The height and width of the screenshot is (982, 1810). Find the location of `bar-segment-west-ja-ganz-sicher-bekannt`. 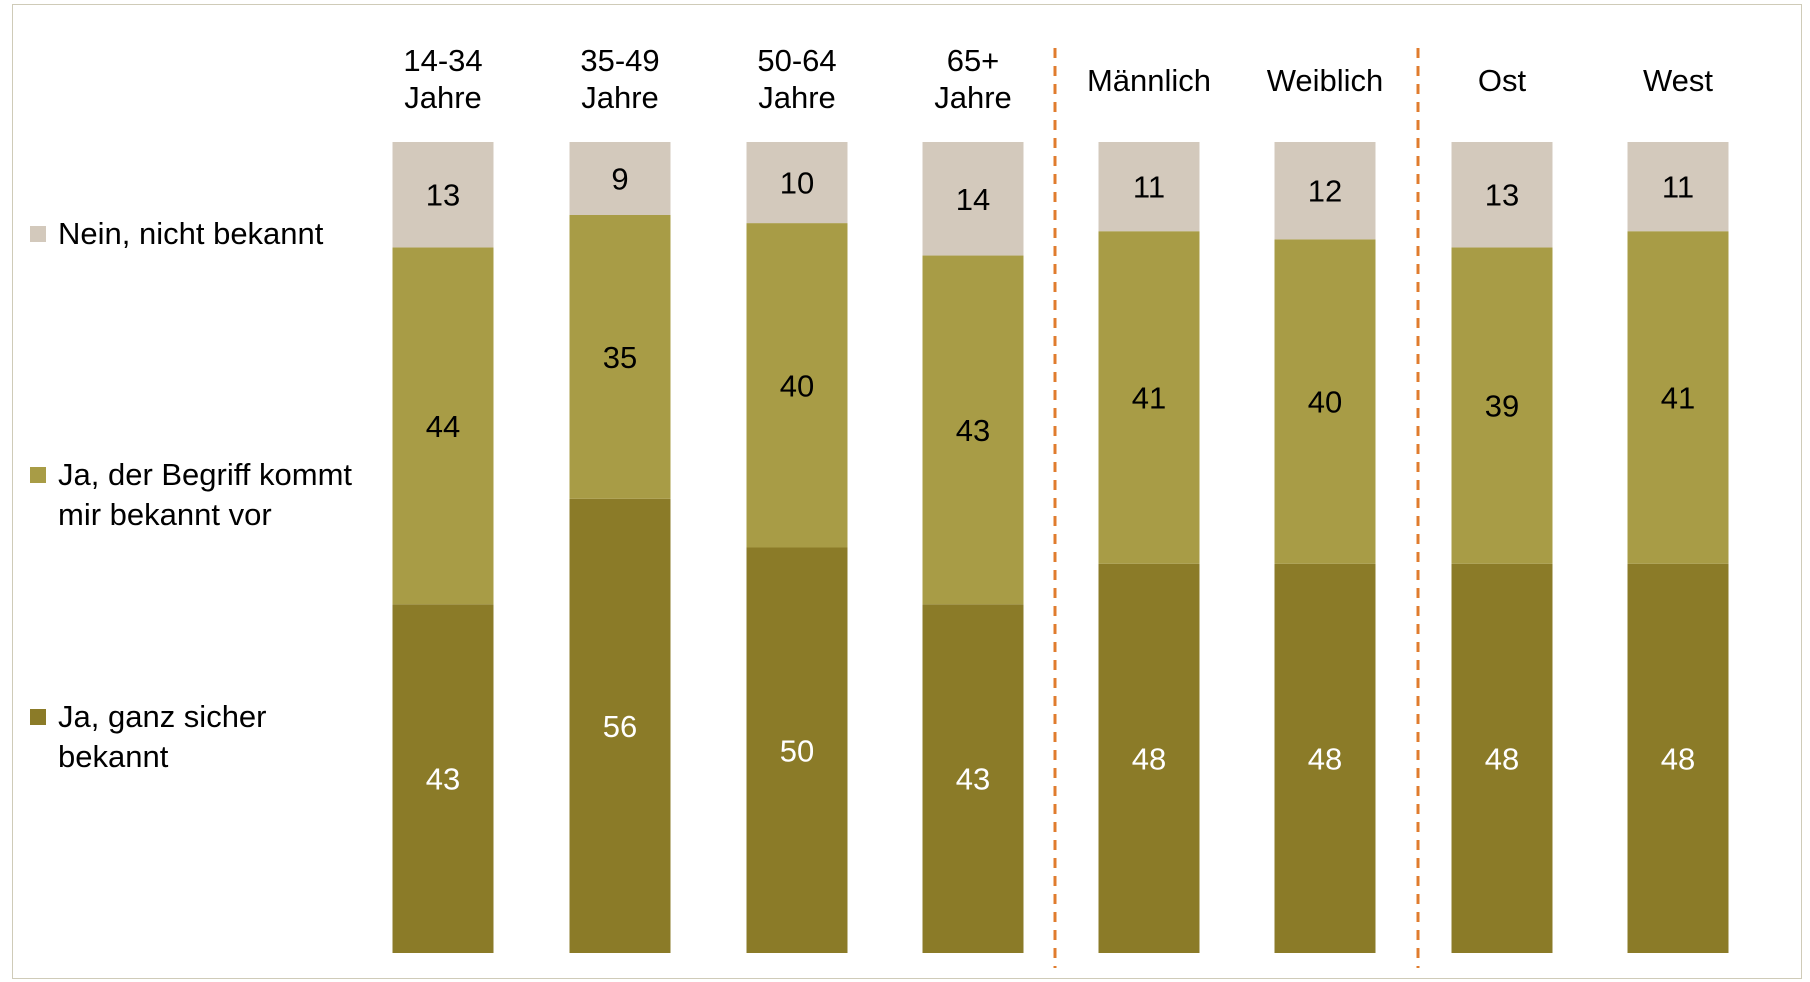

bar-segment-west-ja-ganz-sicher-bekannt is located at coordinates (1678, 758).